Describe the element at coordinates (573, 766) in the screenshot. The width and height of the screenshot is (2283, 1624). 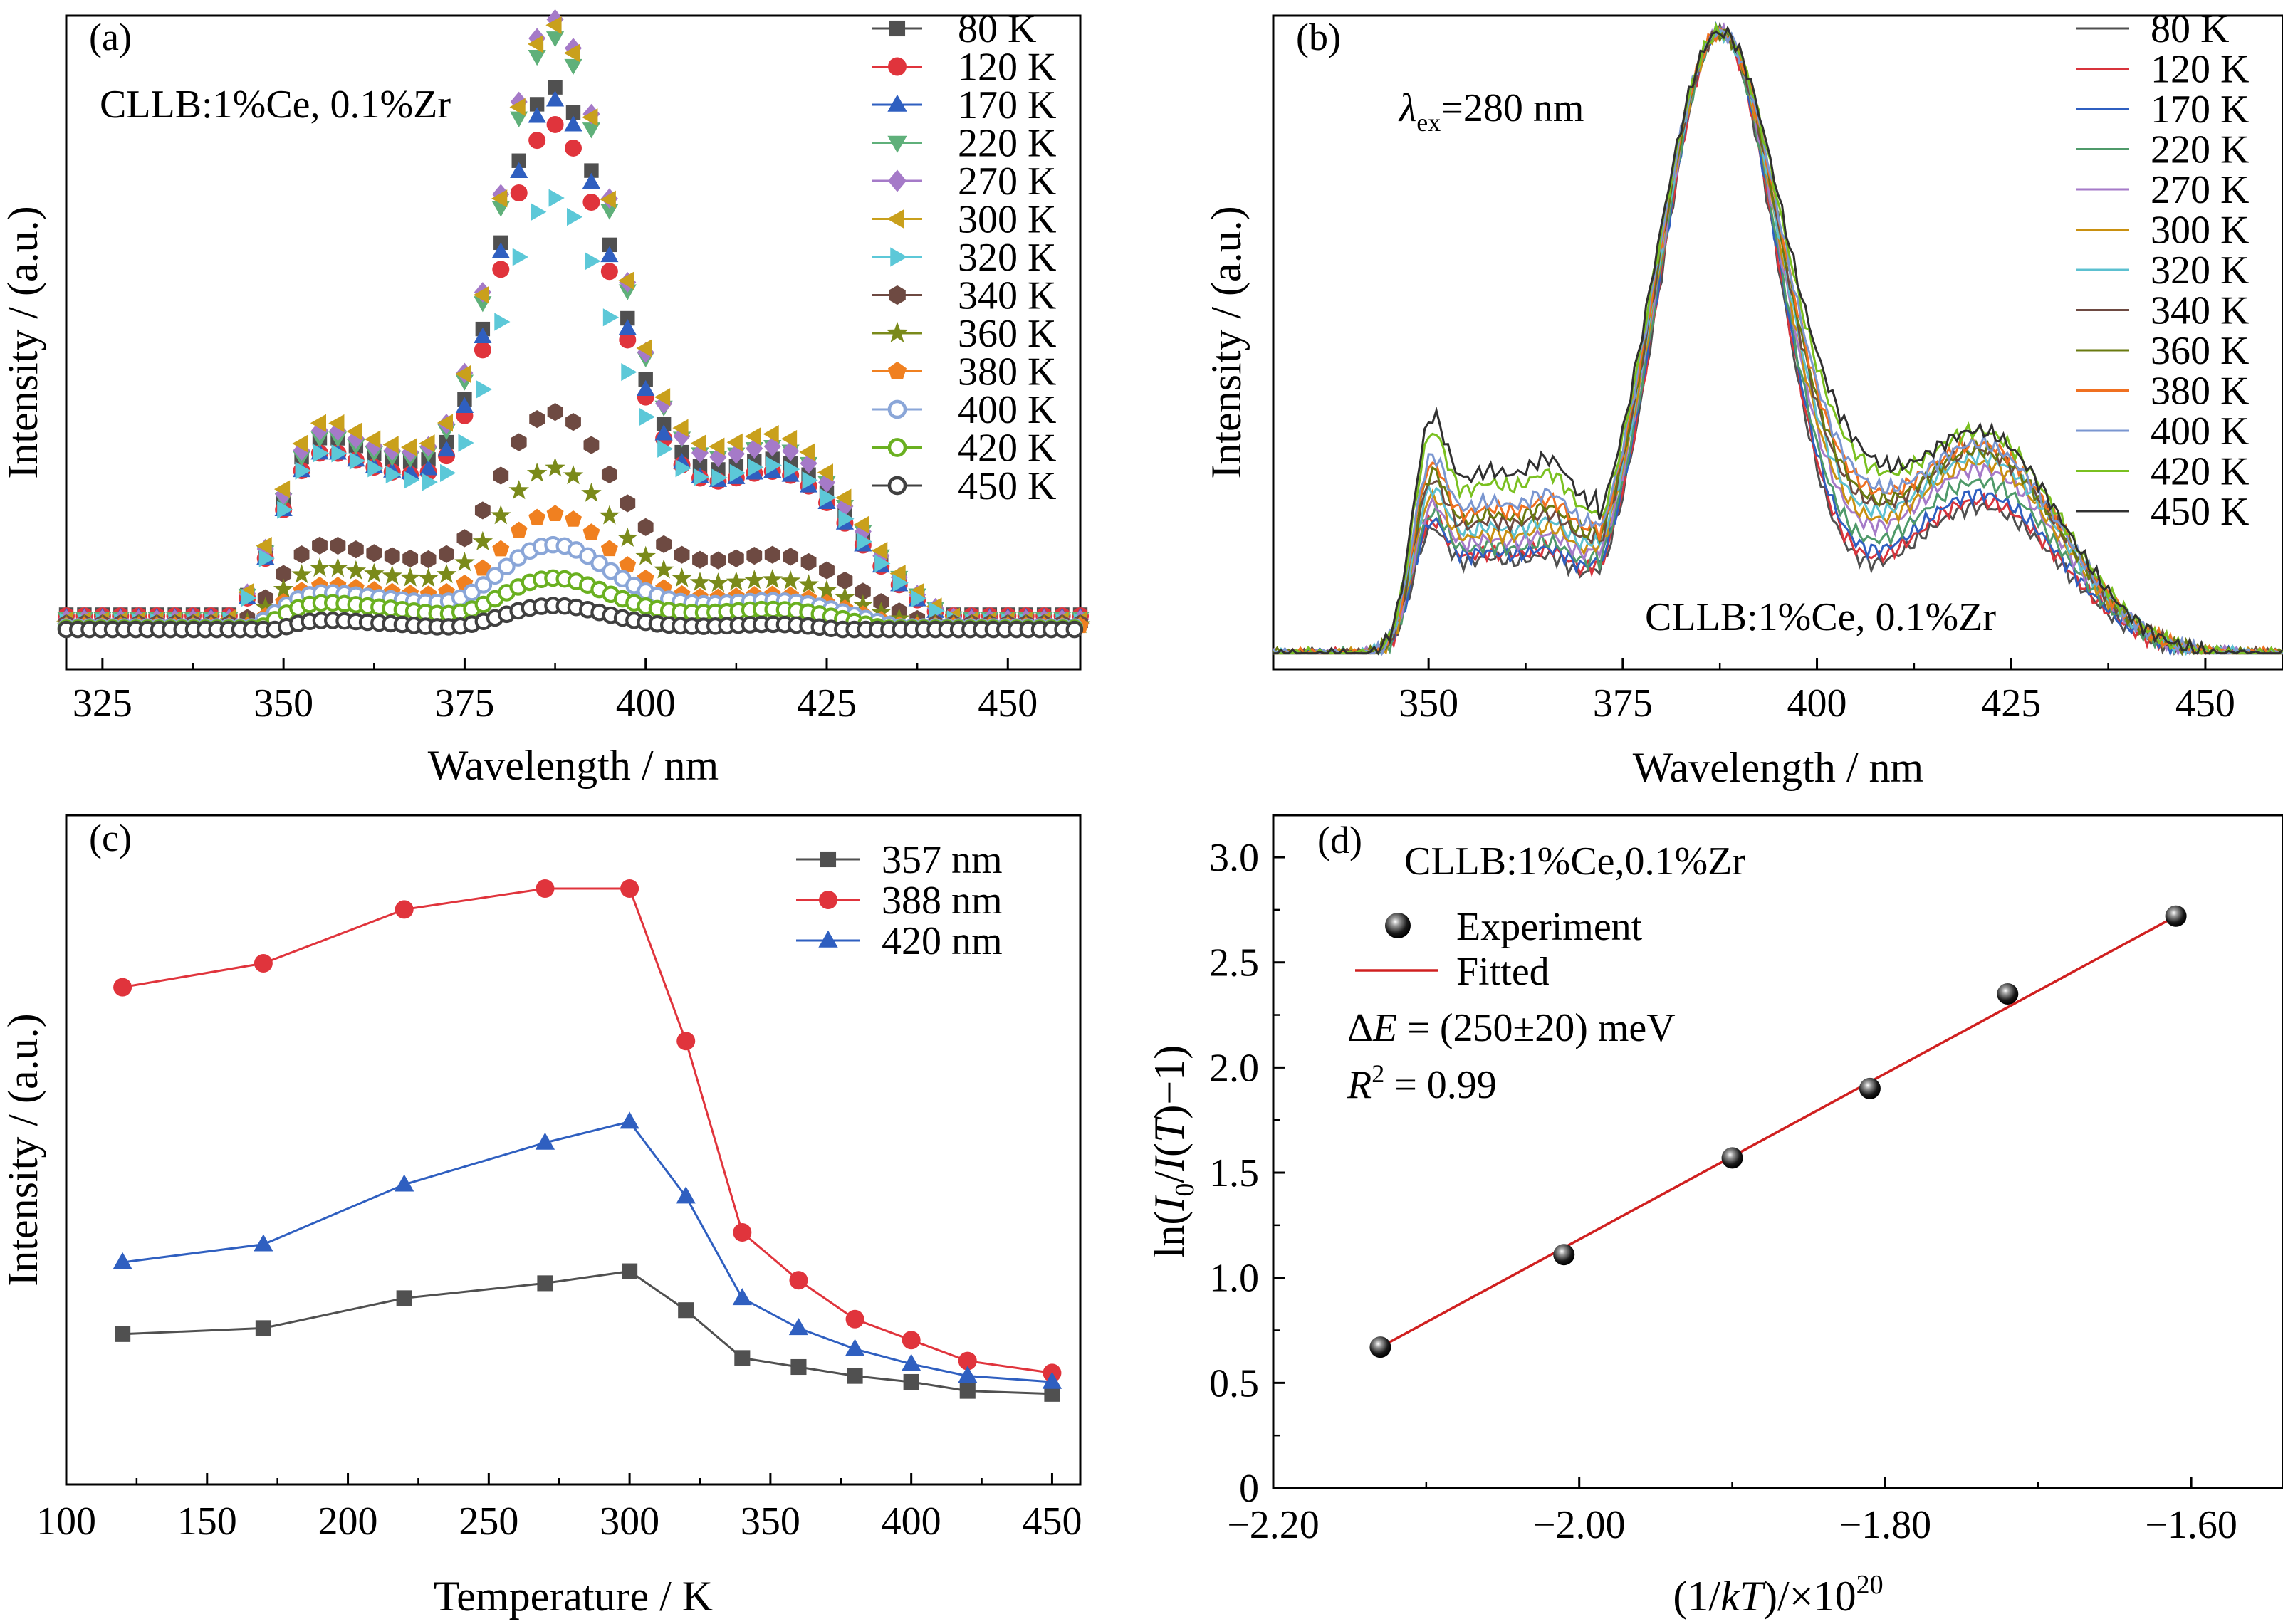
I see `x-axis-title: Wavelength / nm` at that location.